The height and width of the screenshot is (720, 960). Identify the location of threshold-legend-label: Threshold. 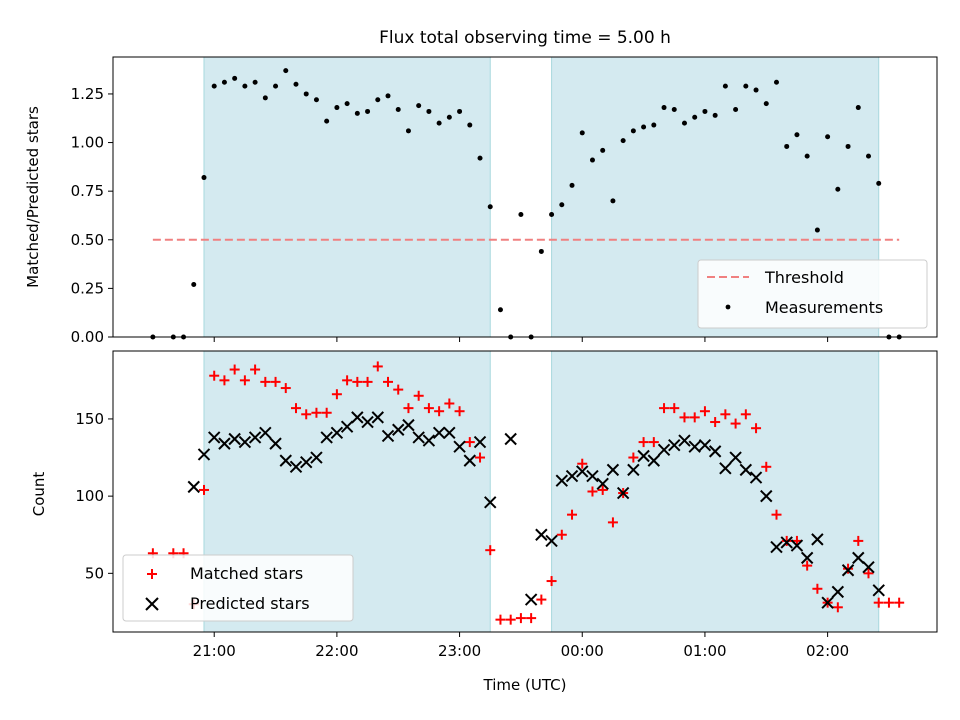
(804, 277).